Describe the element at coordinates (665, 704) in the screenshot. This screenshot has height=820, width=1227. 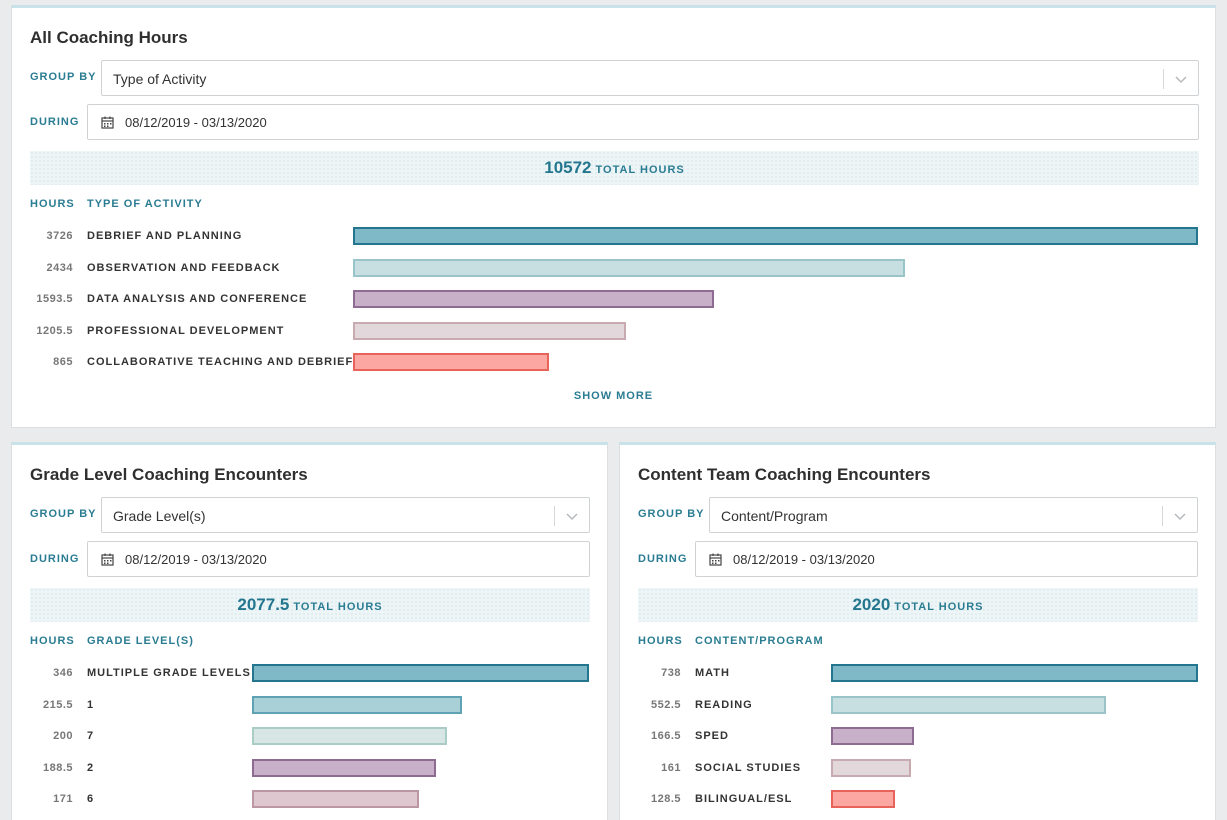
I see `row-hours-value: 552.5` at that location.